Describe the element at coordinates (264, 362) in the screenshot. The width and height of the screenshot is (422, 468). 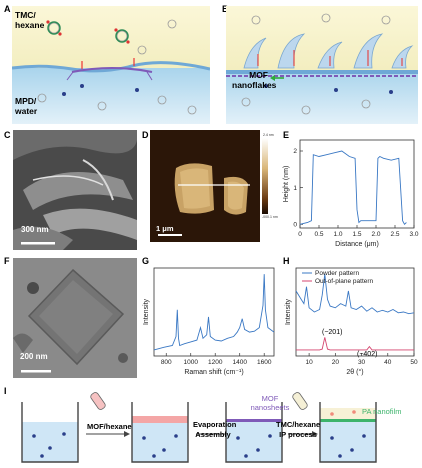
I see `x-tick-label: 1600` at that location.